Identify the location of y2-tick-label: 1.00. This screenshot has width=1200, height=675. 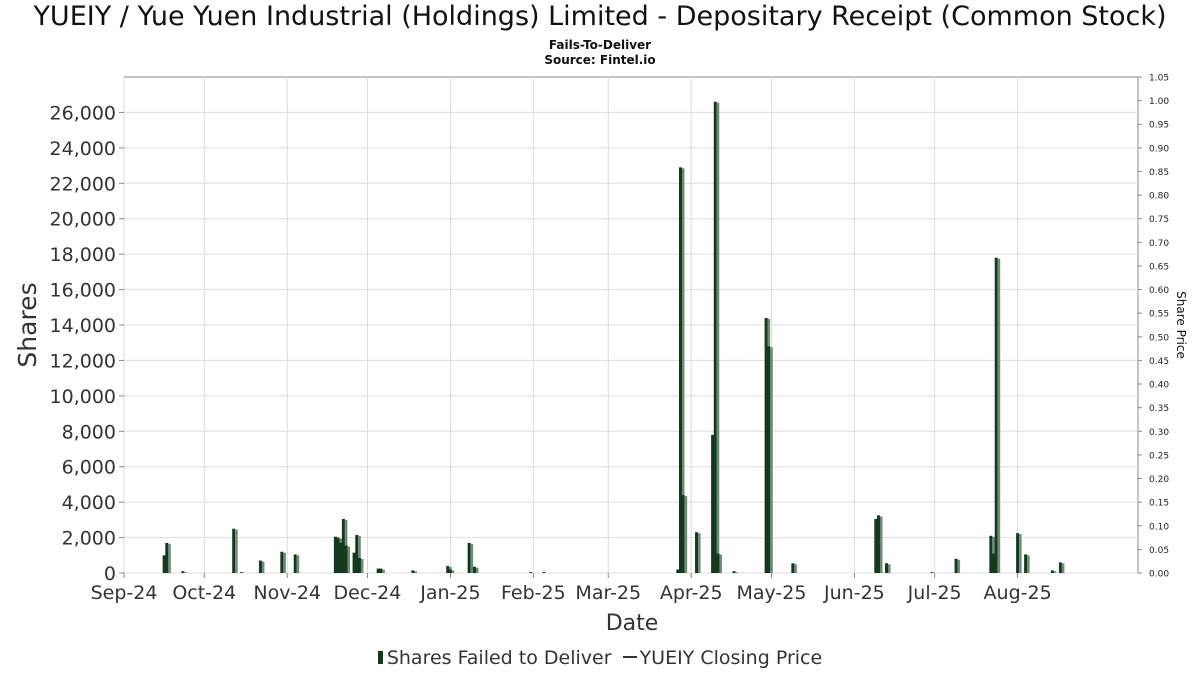
(1159, 102).